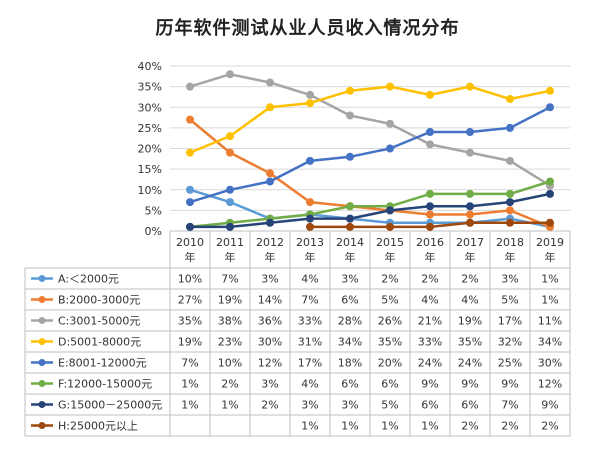  What do you see at coordinates (430, 250) in the screenshot?
I see `x-category-label: 2016 年` at bounding box center [430, 250].